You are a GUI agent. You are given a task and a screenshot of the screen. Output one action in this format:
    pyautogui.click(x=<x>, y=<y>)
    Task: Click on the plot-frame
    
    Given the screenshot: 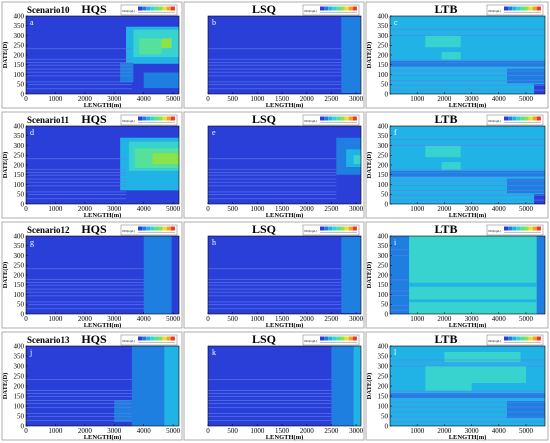 What is the action you would take?
    pyautogui.click(x=284, y=55)
    